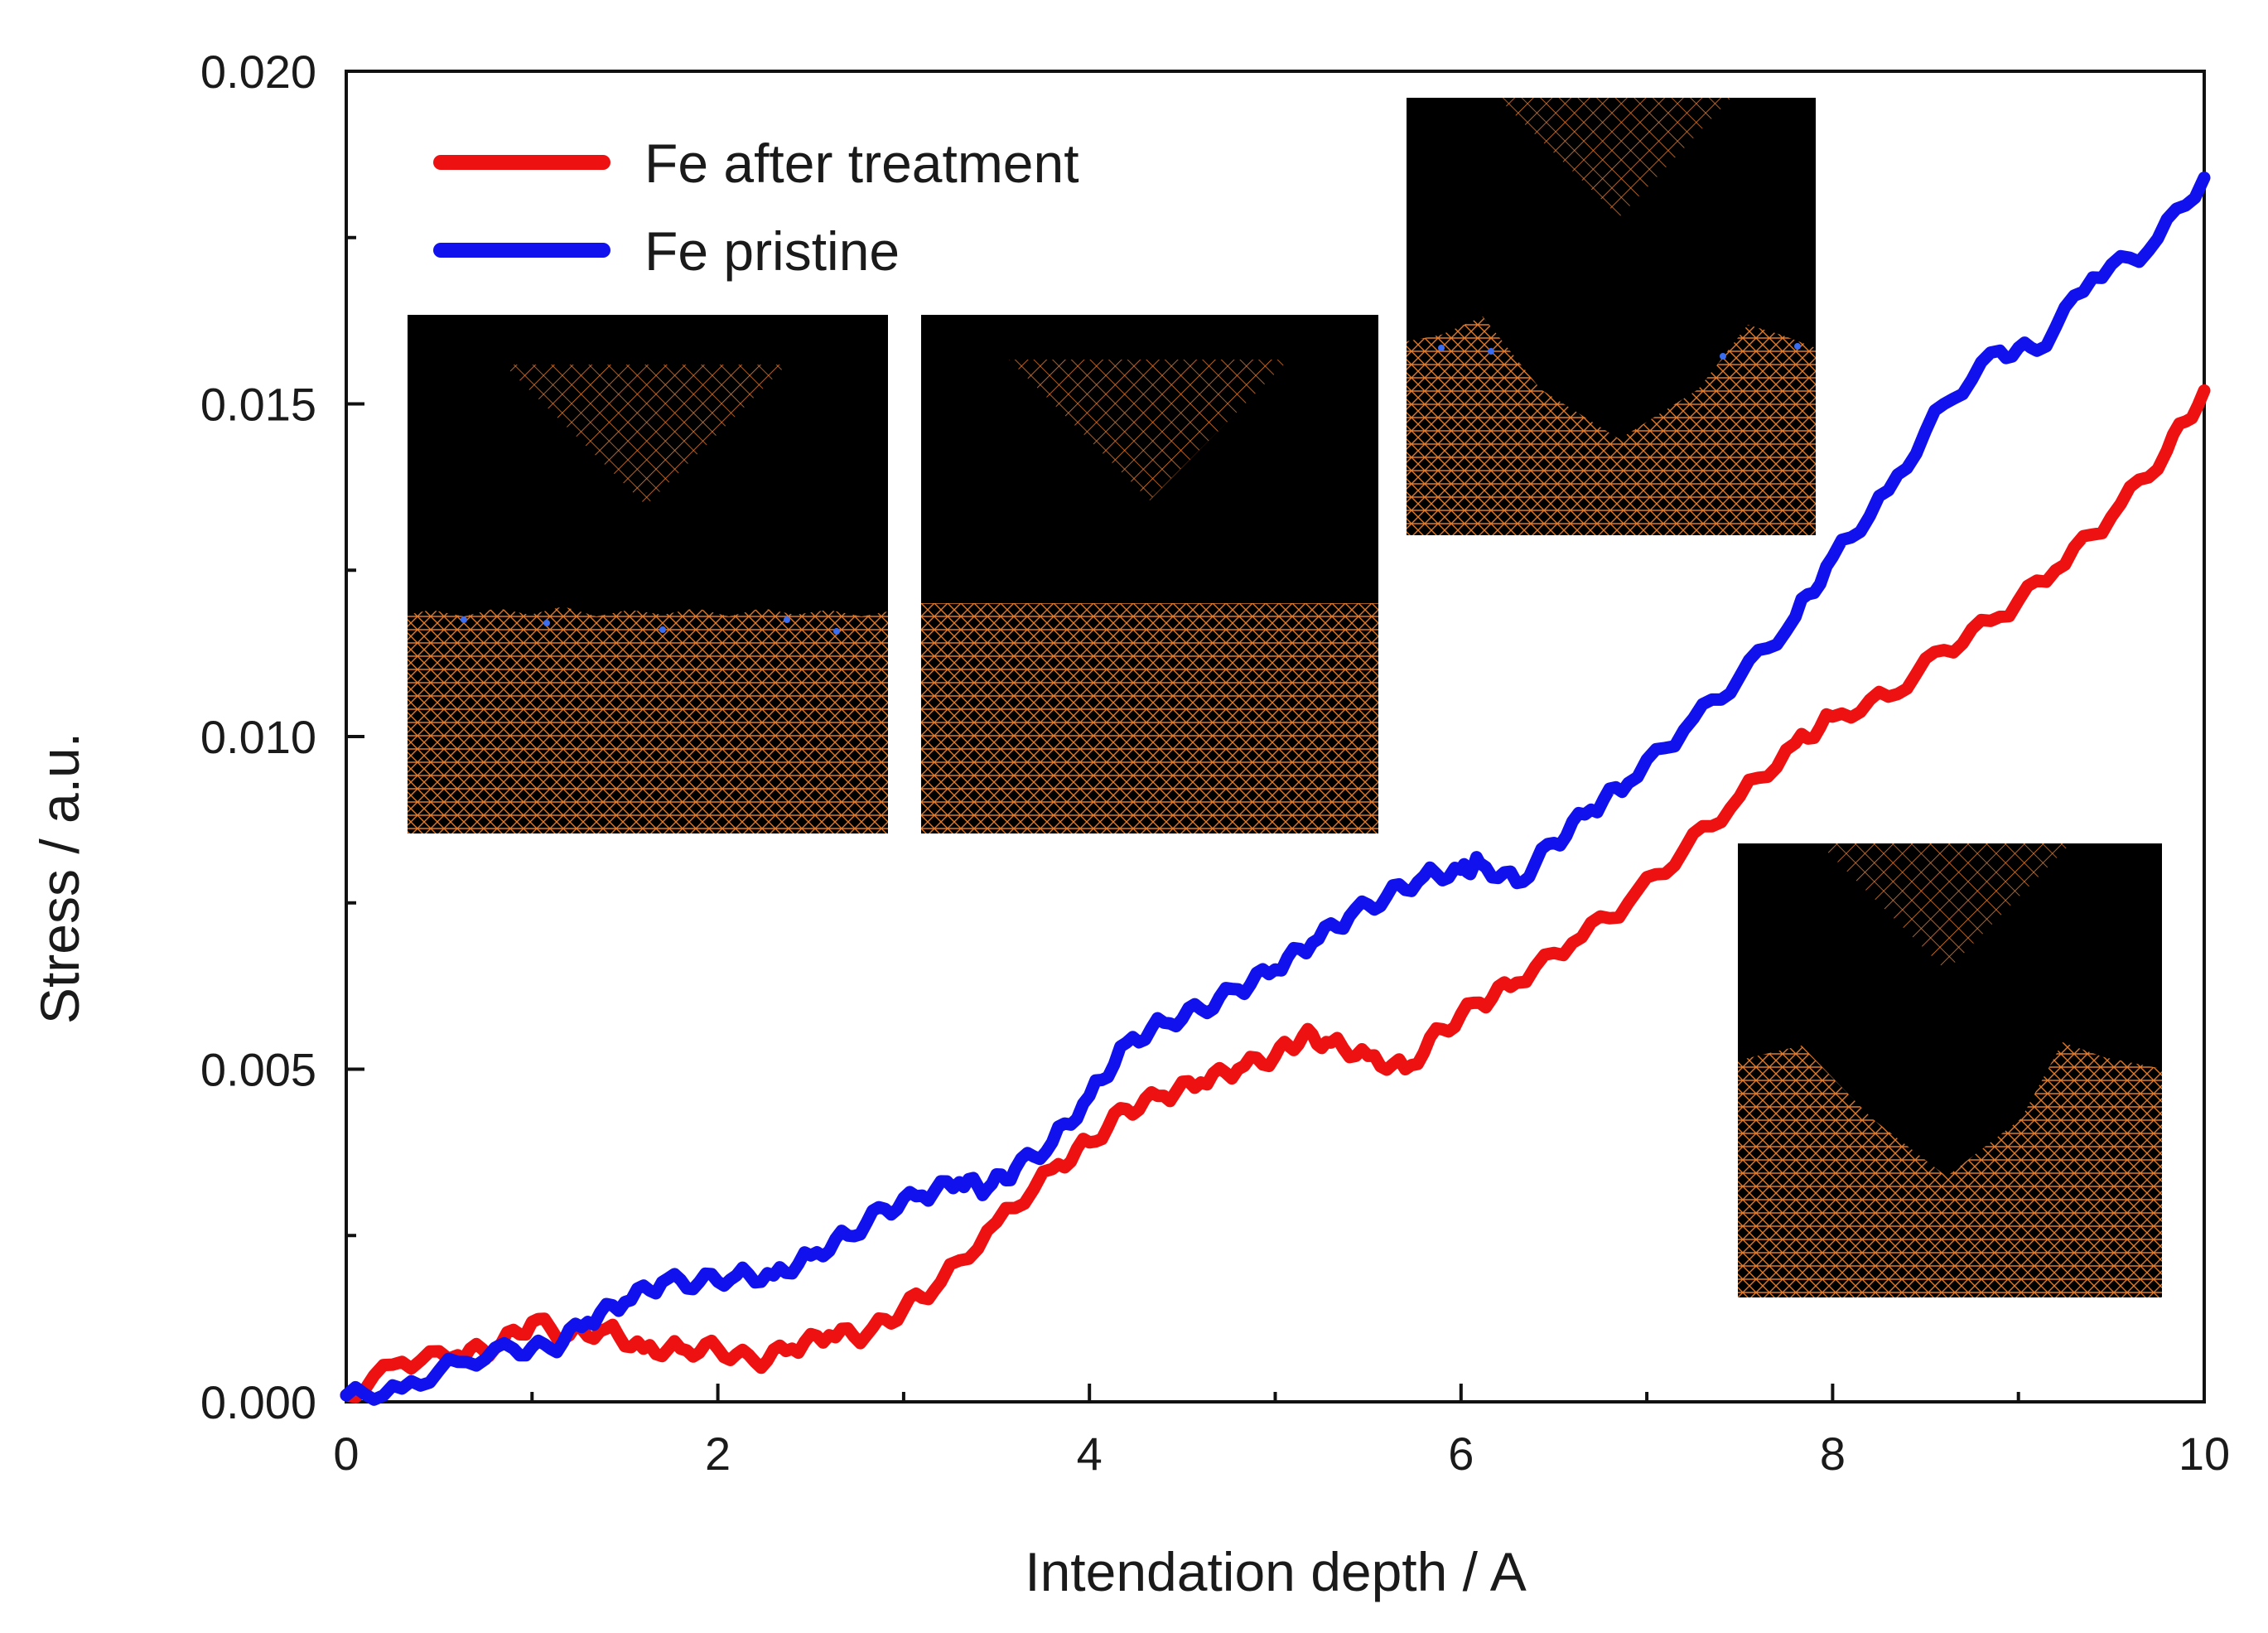 Image resolution: width=2268 pixels, height=1633 pixels. Describe the element at coordinates (346, 1454) in the screenshot. I see `x-tick-label: 0` at that location.